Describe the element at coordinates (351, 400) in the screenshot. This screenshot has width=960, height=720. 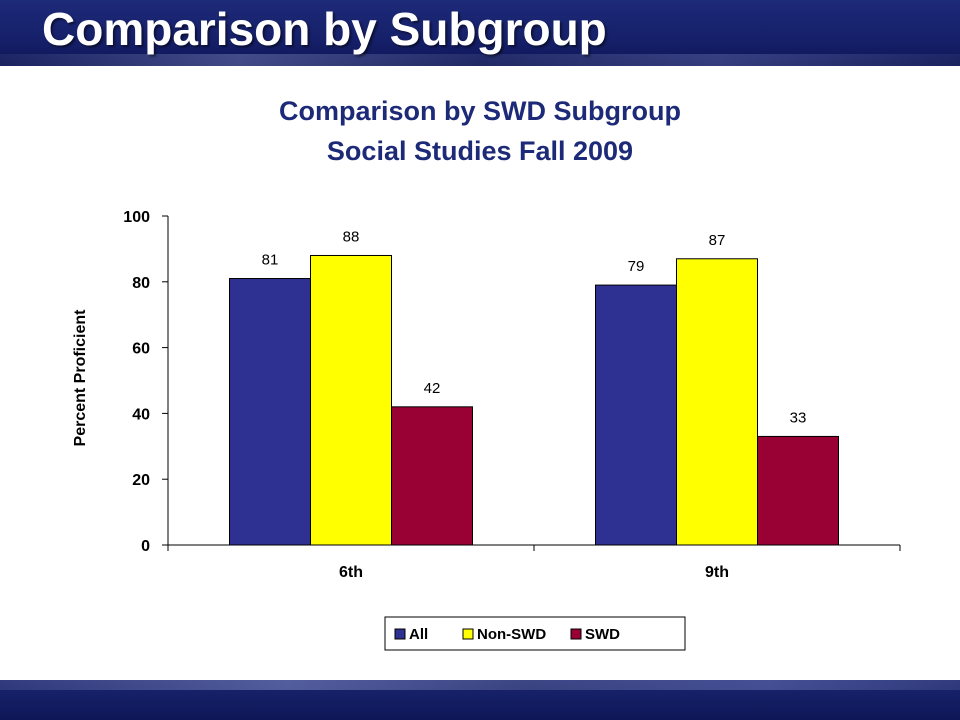
I see `bar-non-swd-6th` at that location.